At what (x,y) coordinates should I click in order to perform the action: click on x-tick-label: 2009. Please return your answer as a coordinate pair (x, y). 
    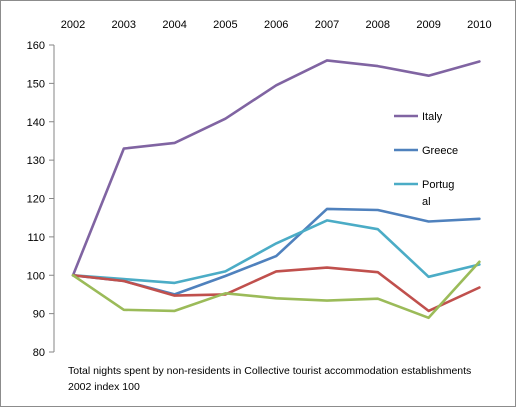
    Looking at the image, I should click on (428, 25).